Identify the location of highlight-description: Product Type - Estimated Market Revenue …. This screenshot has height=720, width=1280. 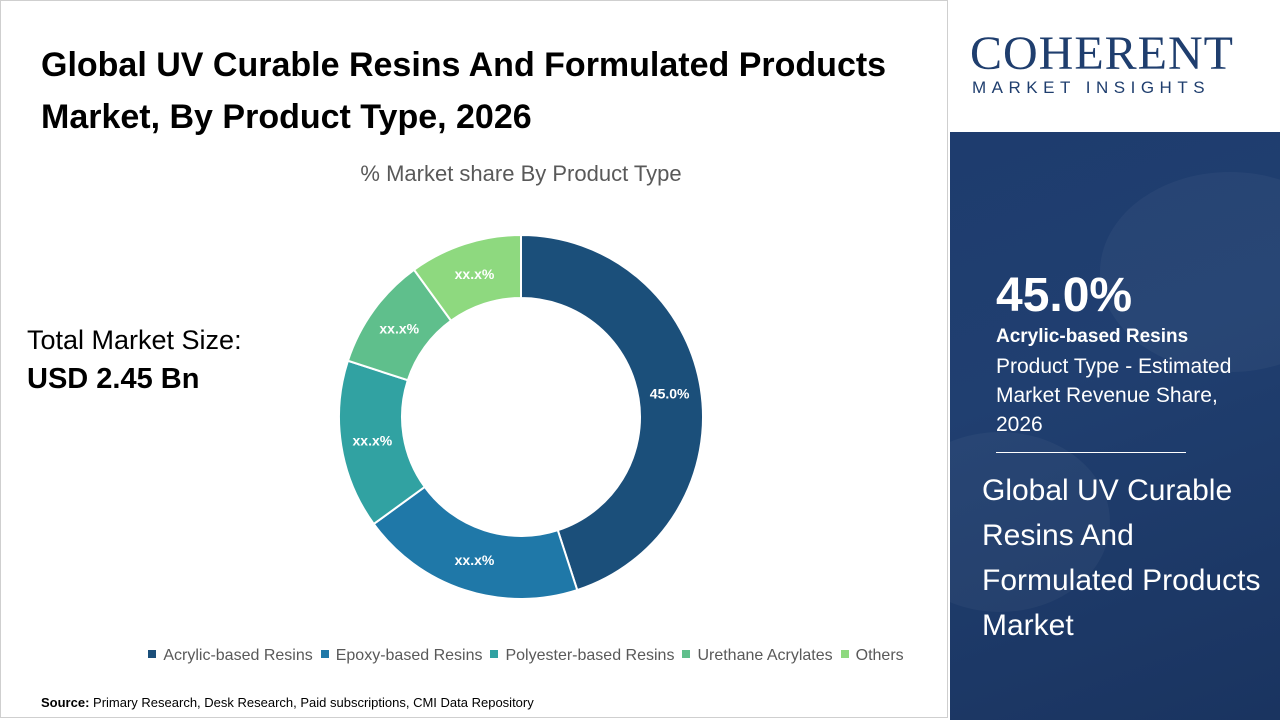
(1114, 395).